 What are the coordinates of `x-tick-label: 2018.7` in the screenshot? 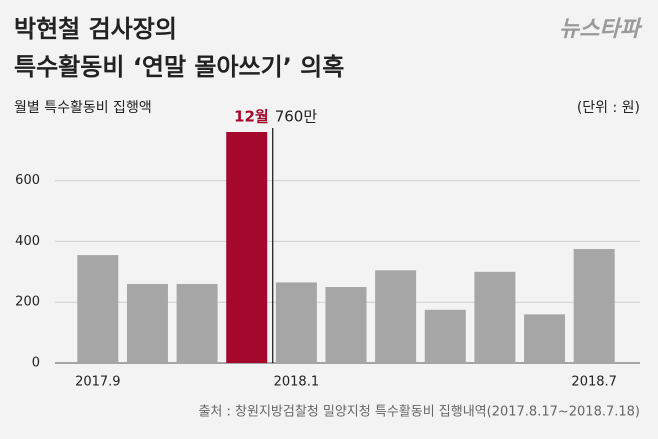 It's located at (594, 382).